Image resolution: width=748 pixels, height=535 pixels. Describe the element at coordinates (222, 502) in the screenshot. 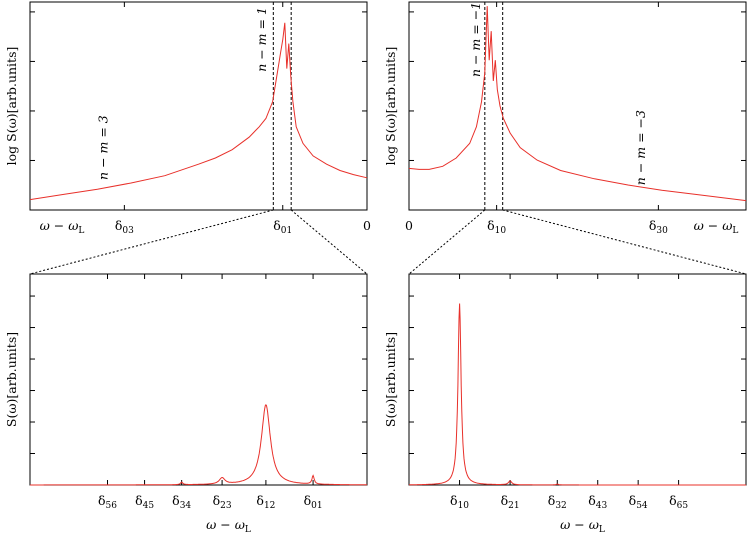

I see `x-tick-label: δ23` at that location.